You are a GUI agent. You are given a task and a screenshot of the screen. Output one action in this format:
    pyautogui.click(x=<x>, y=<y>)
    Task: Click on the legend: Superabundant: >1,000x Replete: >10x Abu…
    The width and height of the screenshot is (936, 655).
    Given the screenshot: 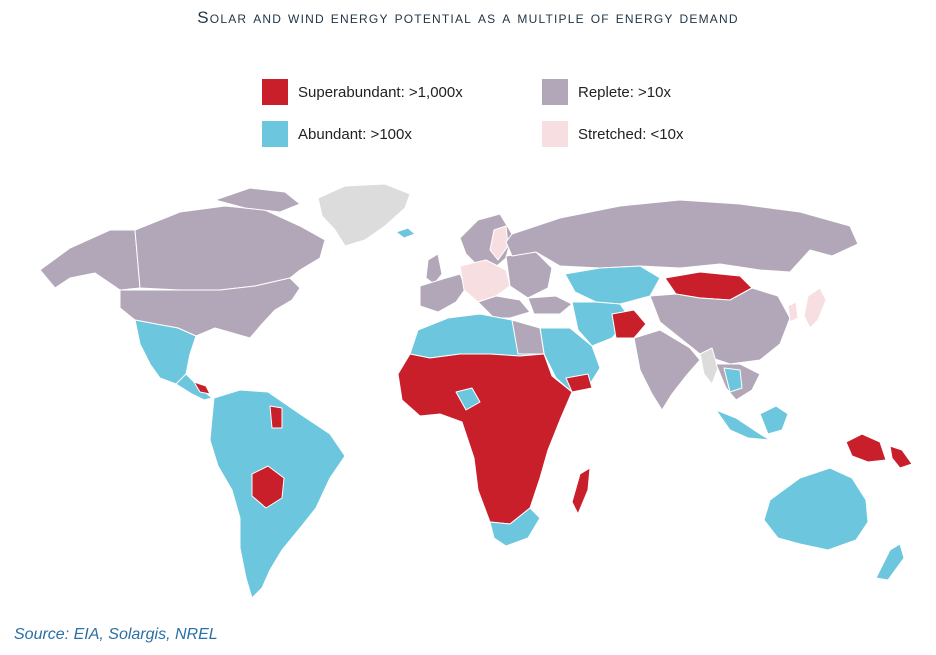 What is the action you would take?
    pyautogui.click(x=497, y=116)
    